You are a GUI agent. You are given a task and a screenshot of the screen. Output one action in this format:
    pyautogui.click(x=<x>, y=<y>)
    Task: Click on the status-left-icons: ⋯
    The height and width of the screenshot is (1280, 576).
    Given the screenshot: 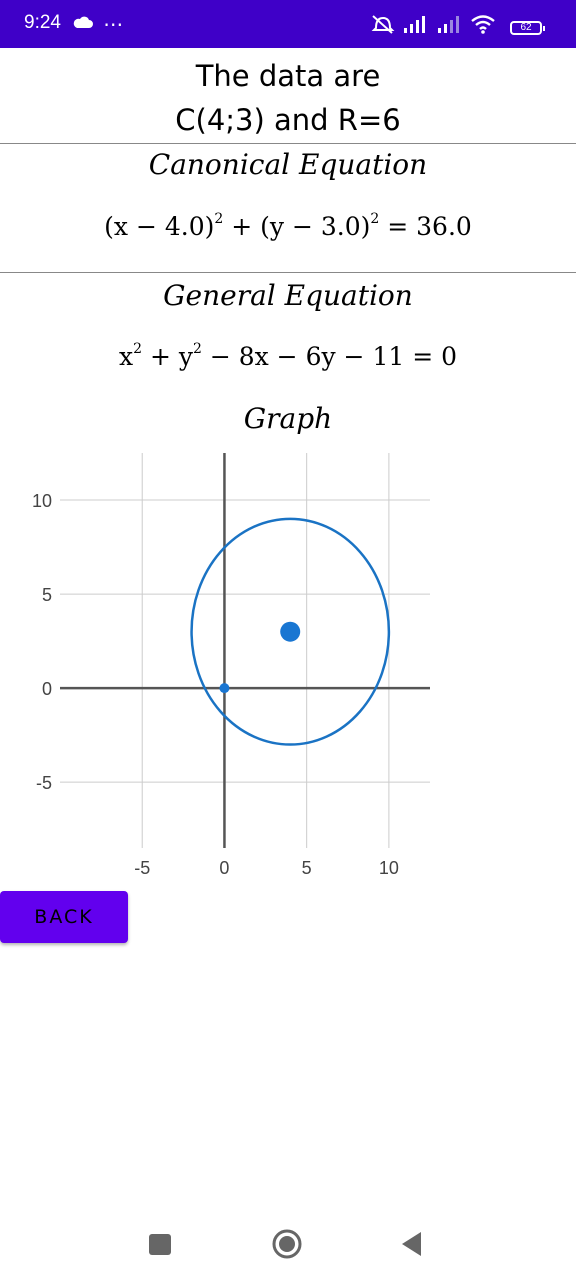 What is the action you would take?
    pyautogui.click(x=97, y=26)
    